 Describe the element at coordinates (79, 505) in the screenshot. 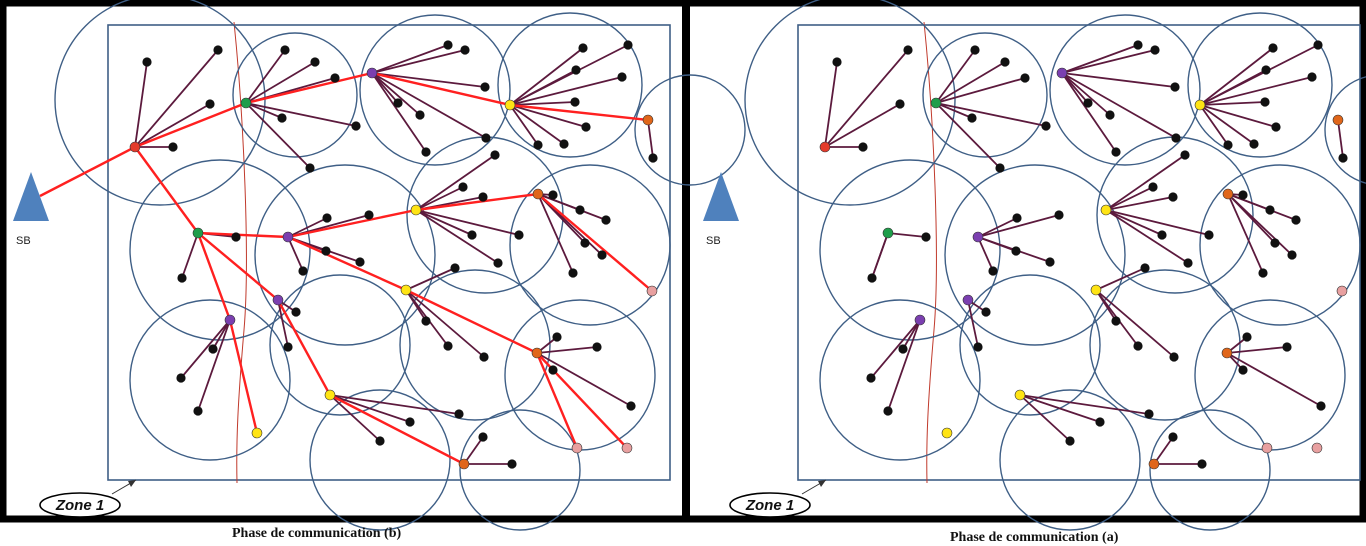

I see `zone-label: Zone 1` at that location.